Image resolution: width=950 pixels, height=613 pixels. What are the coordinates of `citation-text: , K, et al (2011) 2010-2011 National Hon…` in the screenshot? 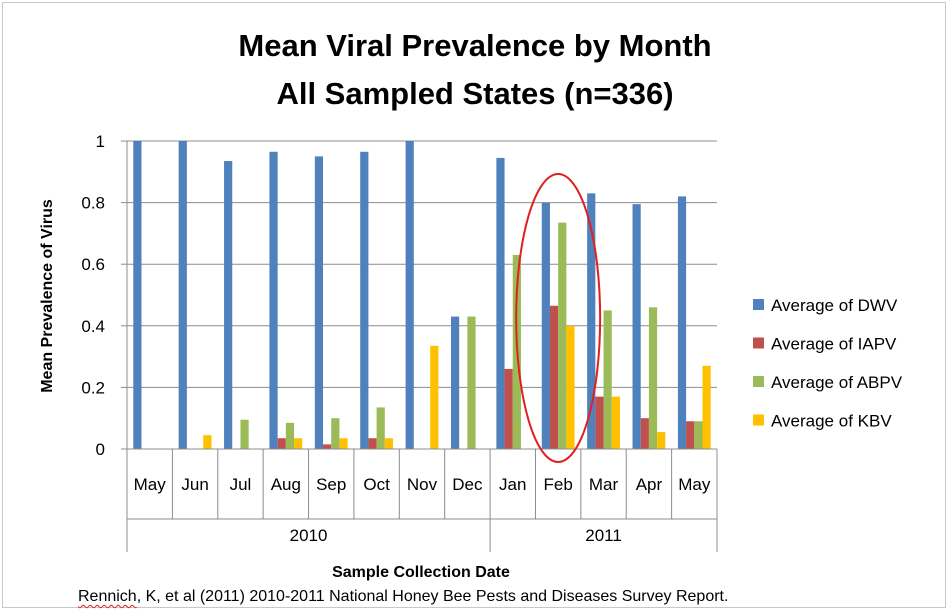 It's located at (432, 596).